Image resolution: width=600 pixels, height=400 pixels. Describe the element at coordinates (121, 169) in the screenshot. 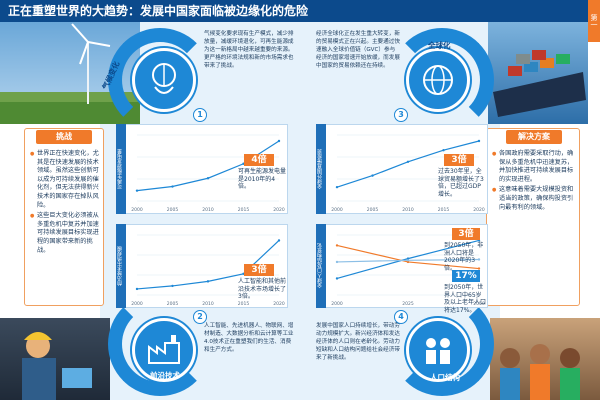

I see `chart-renewables-ylabel: 可再生能源发电量` at that location.